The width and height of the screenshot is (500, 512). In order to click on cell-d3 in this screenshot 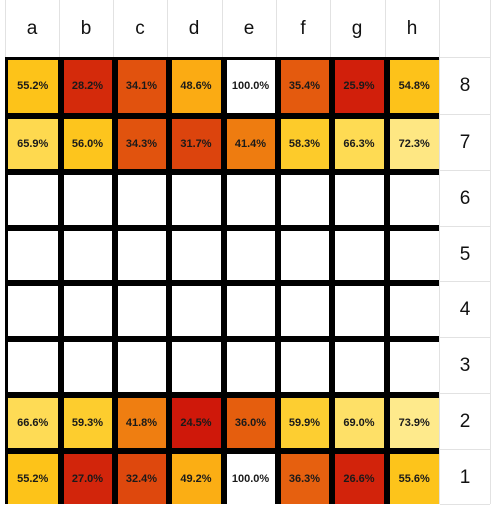, I will do `click(196, 366)`.